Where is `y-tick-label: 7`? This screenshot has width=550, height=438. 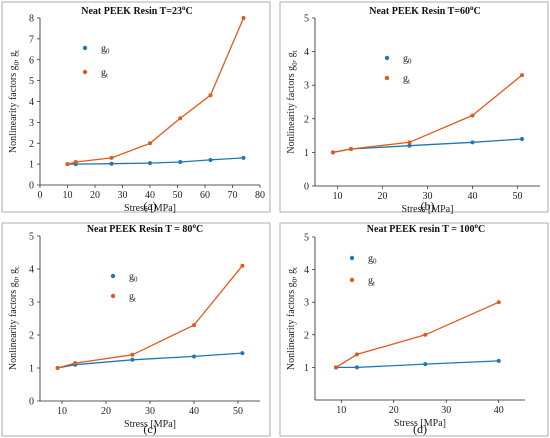
y-tick-label: 7 is located at coordinates (31, 39).